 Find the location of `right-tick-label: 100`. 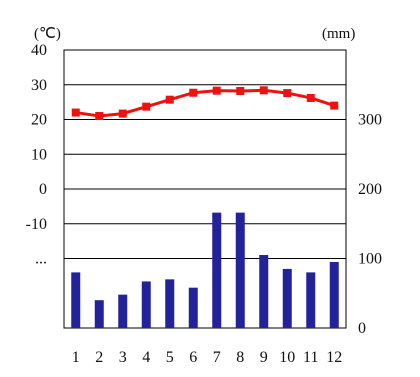

right-tick-label: 100 is located at coordinates (370, 259).